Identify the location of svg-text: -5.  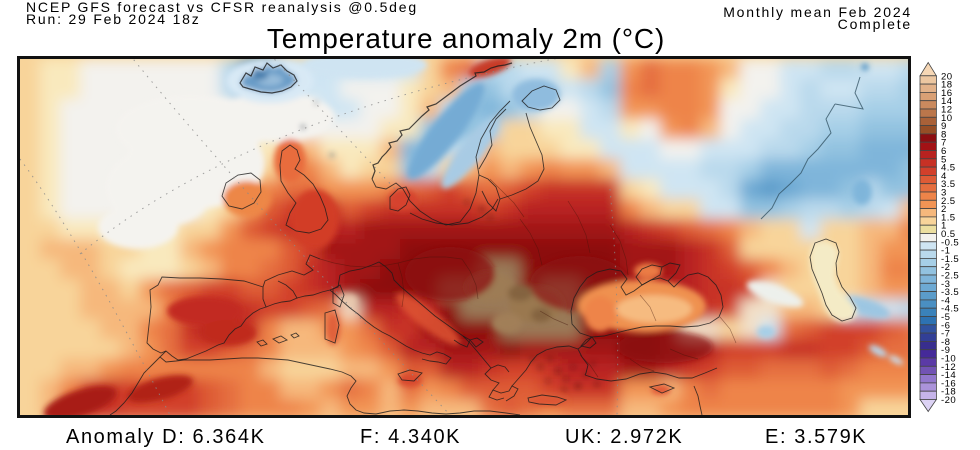
(945, 317).